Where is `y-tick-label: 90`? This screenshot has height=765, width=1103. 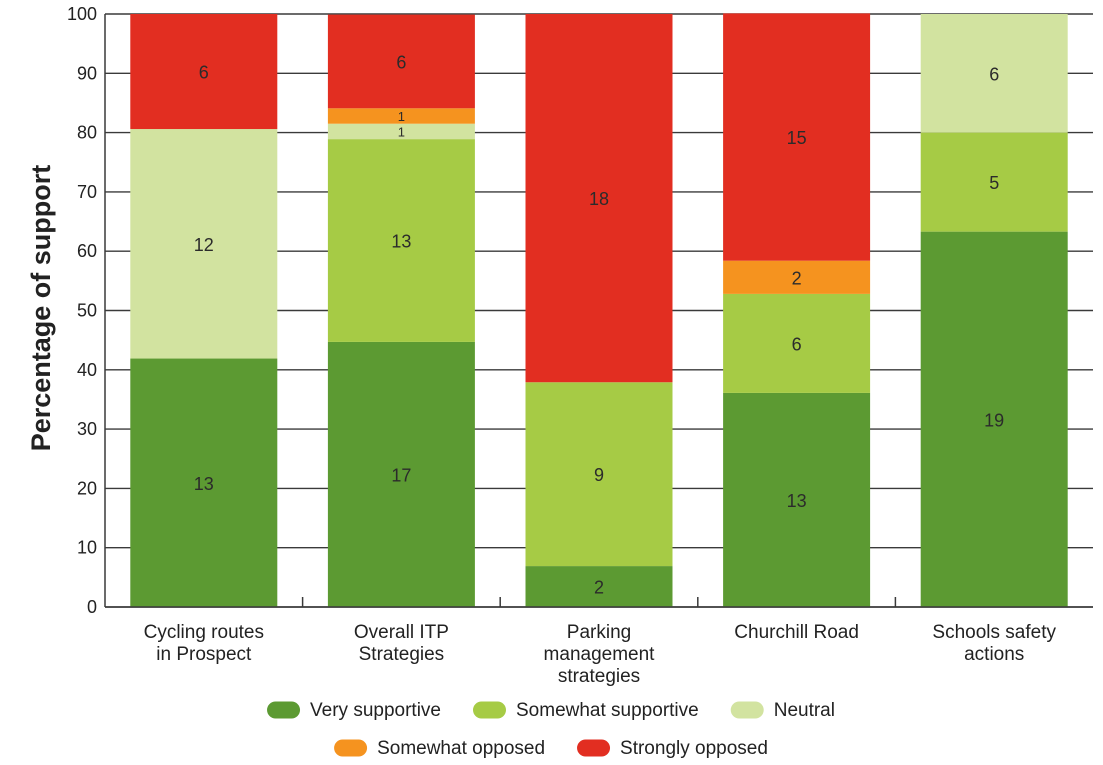
y-tick-label: 90 is located at coordinates (87, 73).